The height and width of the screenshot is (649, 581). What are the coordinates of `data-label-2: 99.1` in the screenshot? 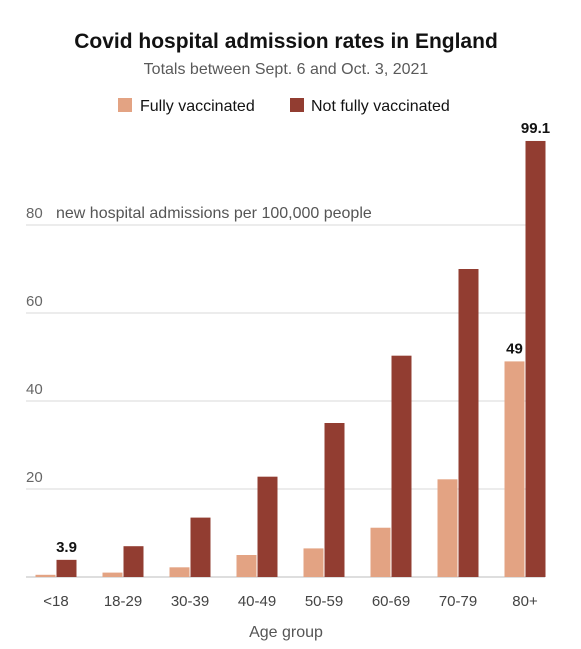 It's located at (535, 128).